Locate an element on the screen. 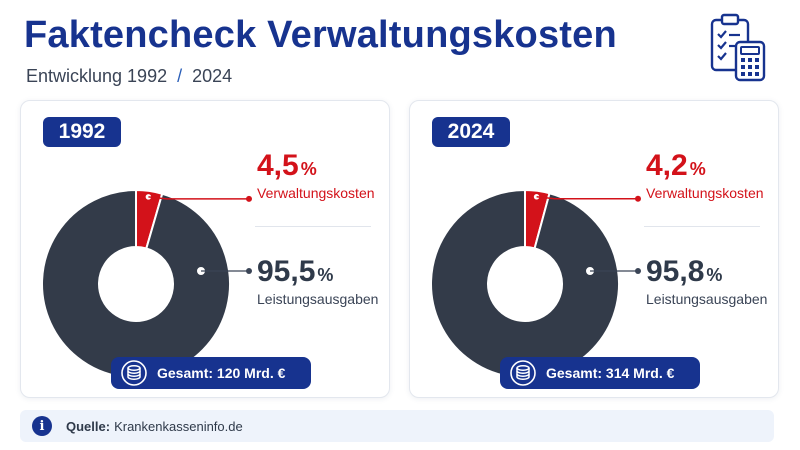 The height and width of the screenshot is (450, 800). benefit-stat: 95,5% Leistungsausgaben is located at coordinates (318, 281).